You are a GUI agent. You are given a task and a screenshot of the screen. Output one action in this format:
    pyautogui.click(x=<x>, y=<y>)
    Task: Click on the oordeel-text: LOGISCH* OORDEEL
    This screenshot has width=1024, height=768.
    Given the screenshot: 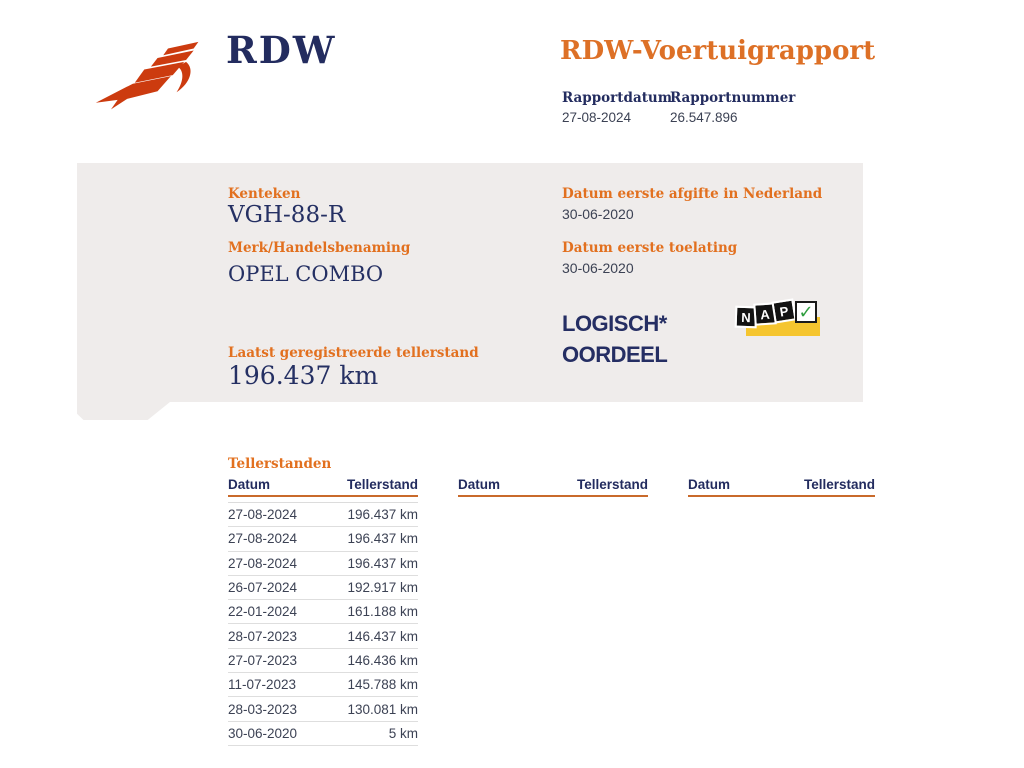 What is the action you would take?
    pyautogui.click(x=615, y=339)
    